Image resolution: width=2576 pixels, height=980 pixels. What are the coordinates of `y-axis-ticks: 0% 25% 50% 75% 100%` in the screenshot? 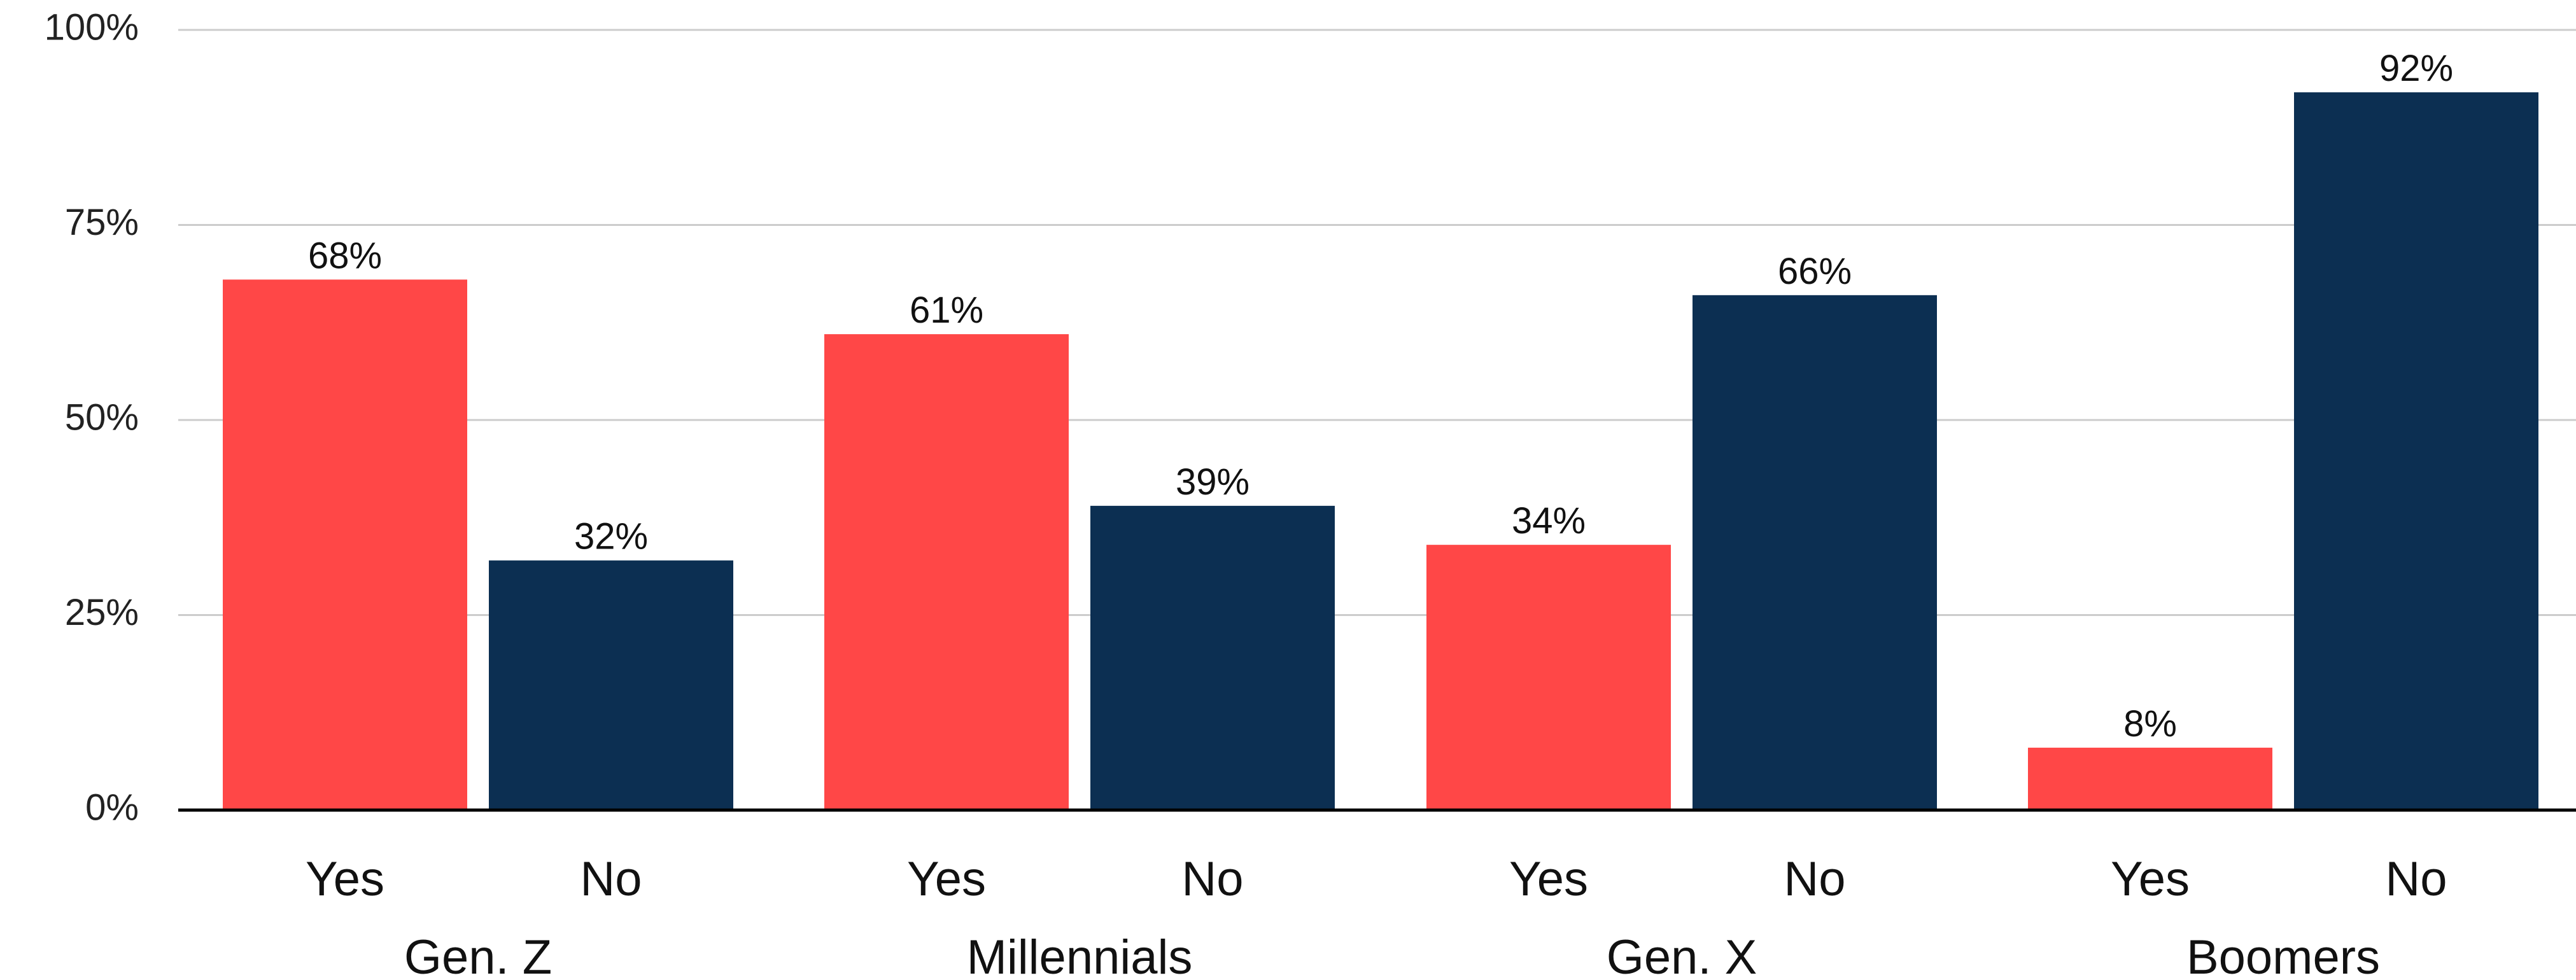 It's located at (92, 417).